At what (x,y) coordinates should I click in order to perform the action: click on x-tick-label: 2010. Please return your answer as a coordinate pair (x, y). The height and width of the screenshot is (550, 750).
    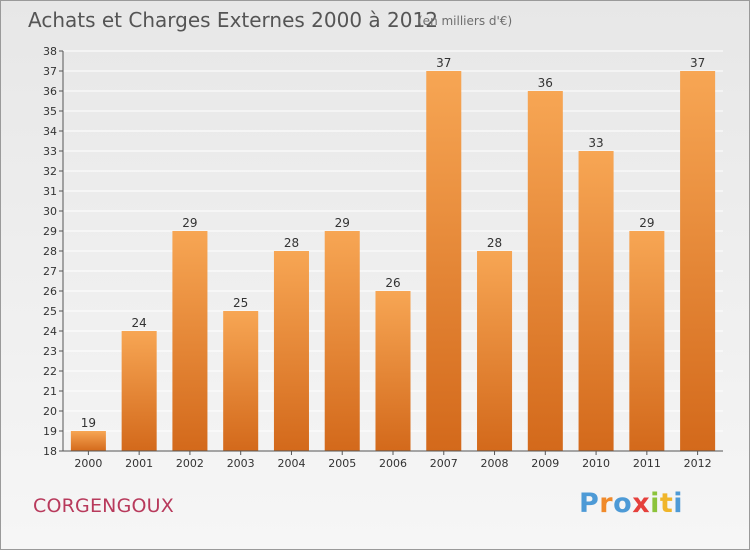
    Looking at the image, I should click on (596, 463).